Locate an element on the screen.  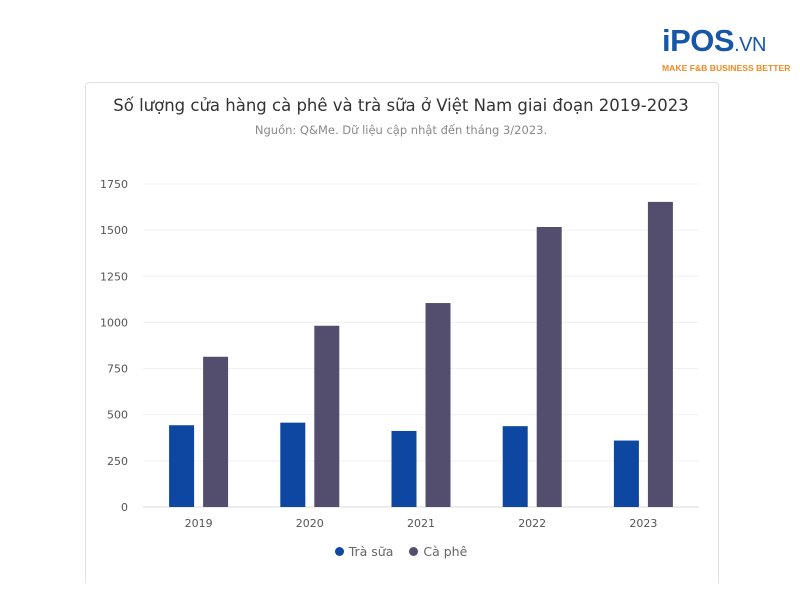
legend: Trà sữa Cà phê is located at coordinates (401, 551).